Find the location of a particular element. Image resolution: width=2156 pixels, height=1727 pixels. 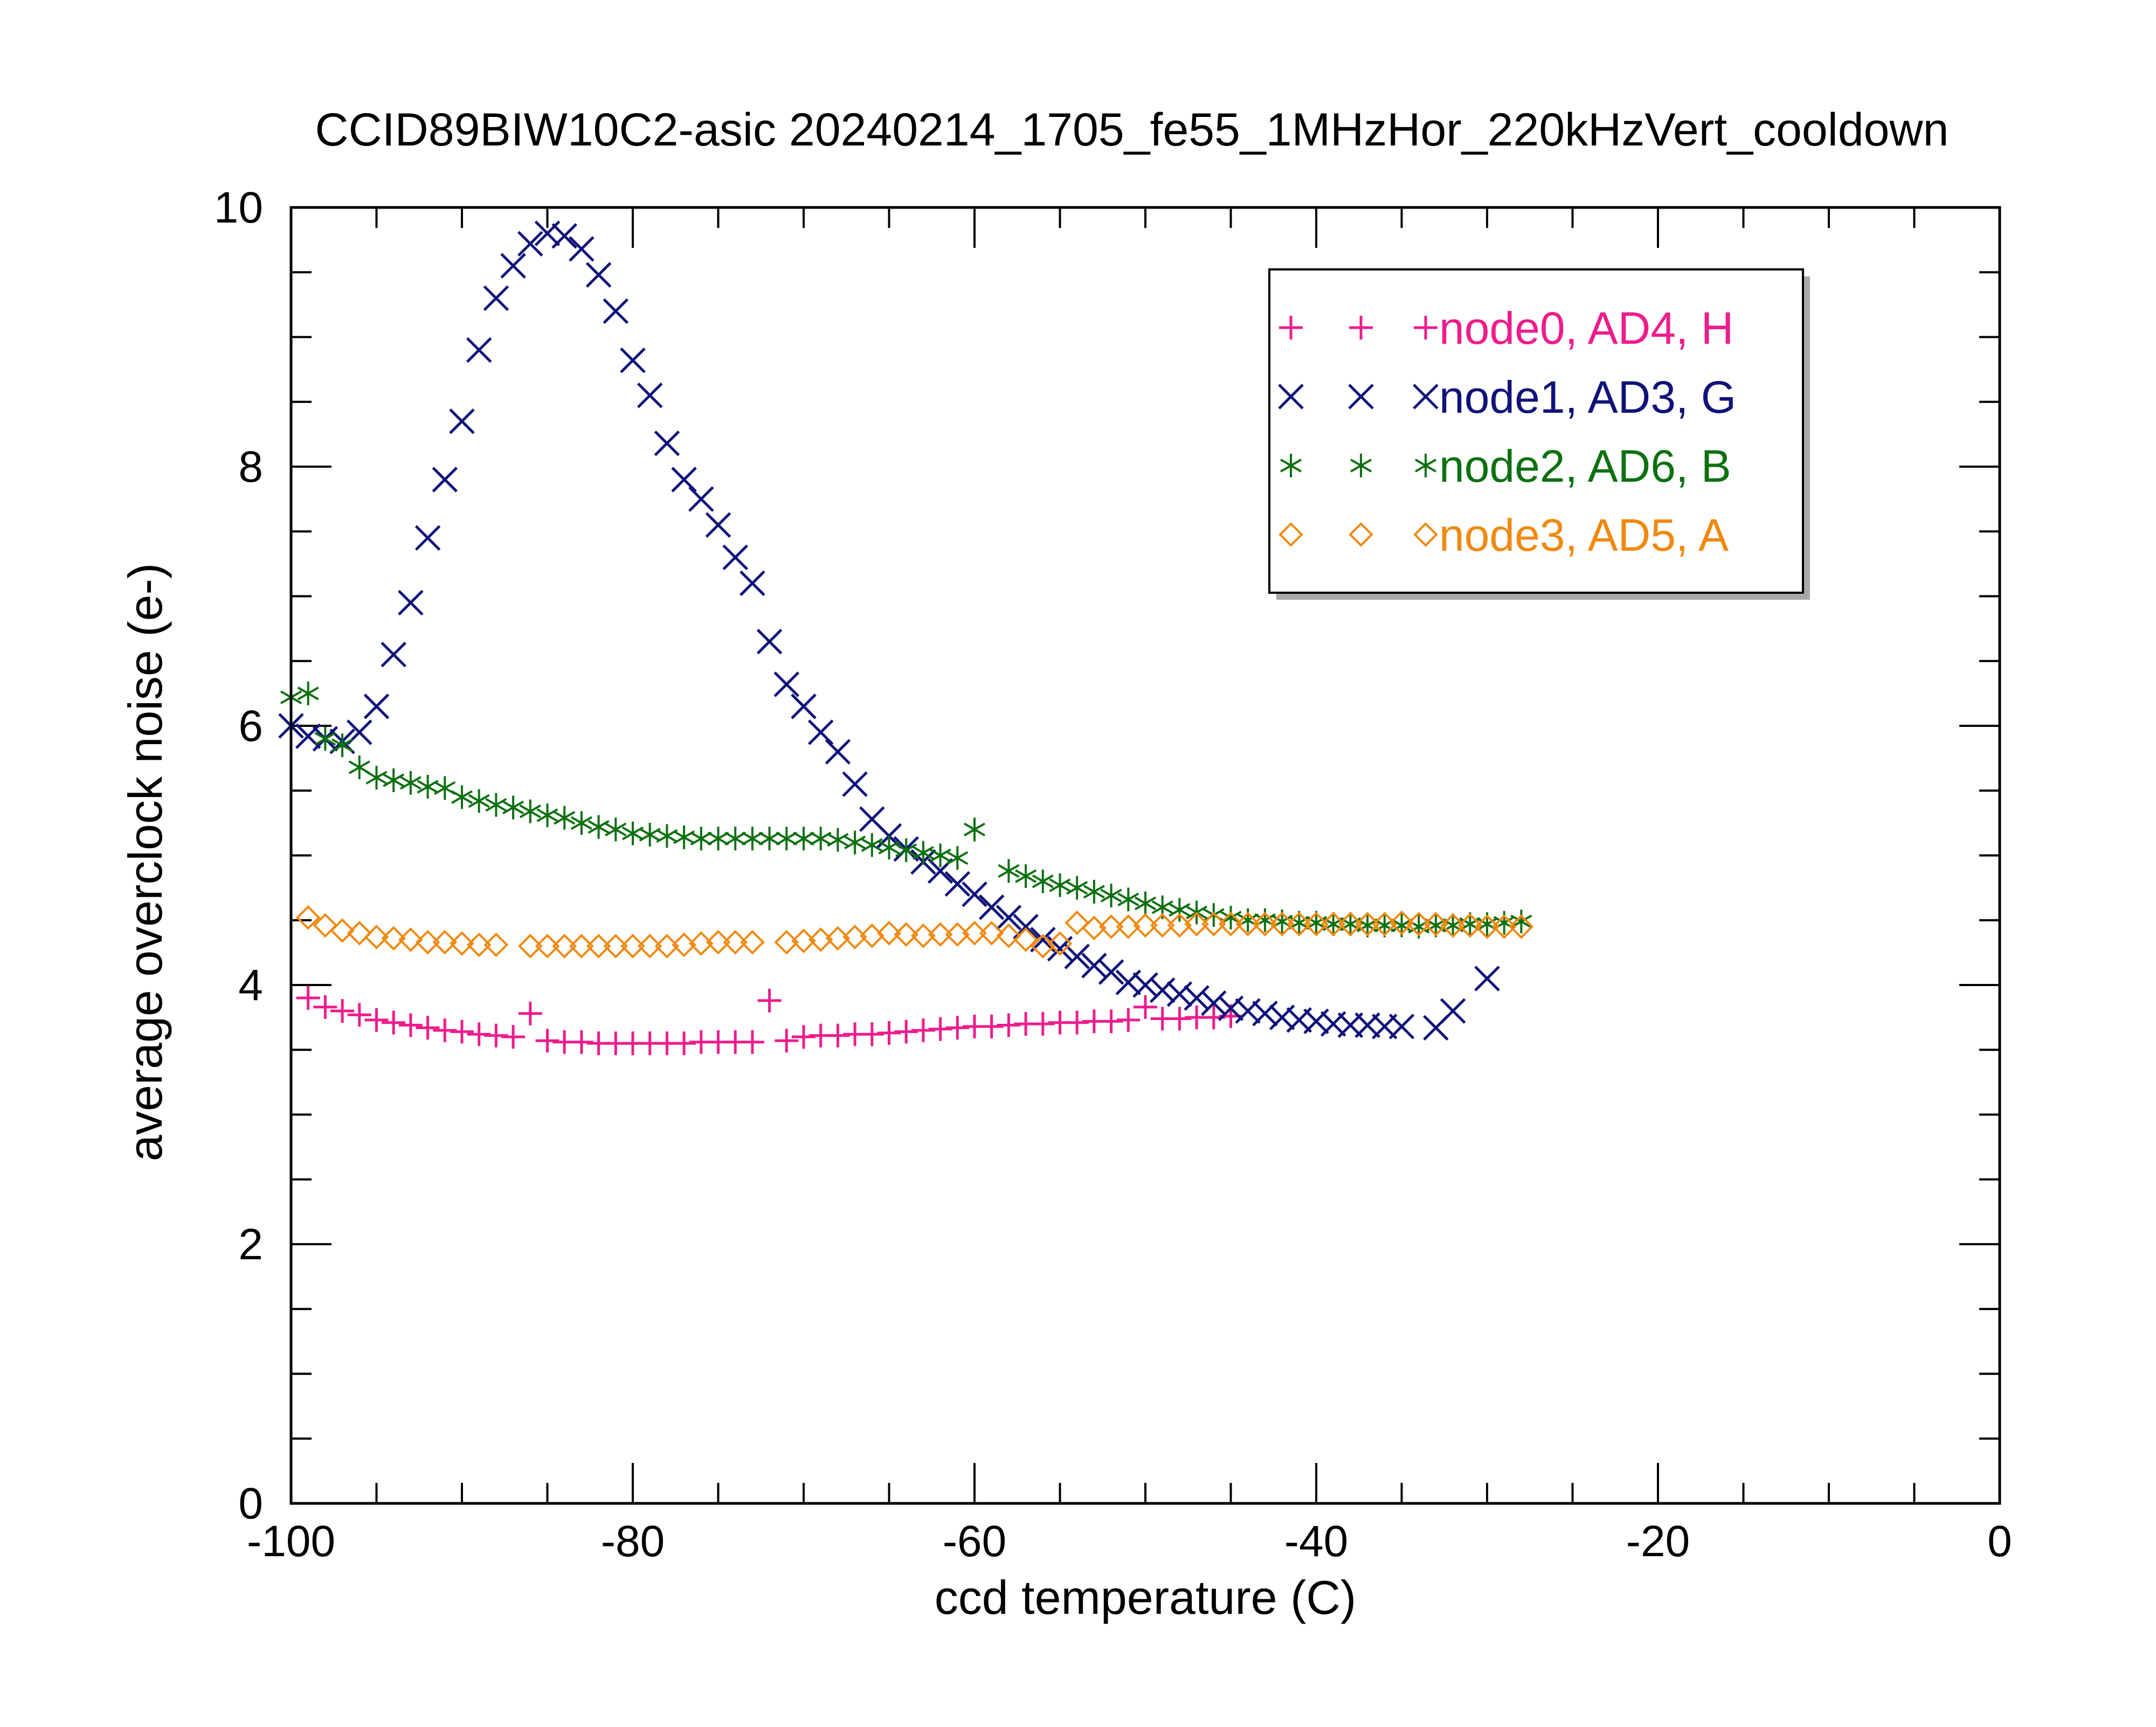

legend-box is located at coordinates (1536, 431).